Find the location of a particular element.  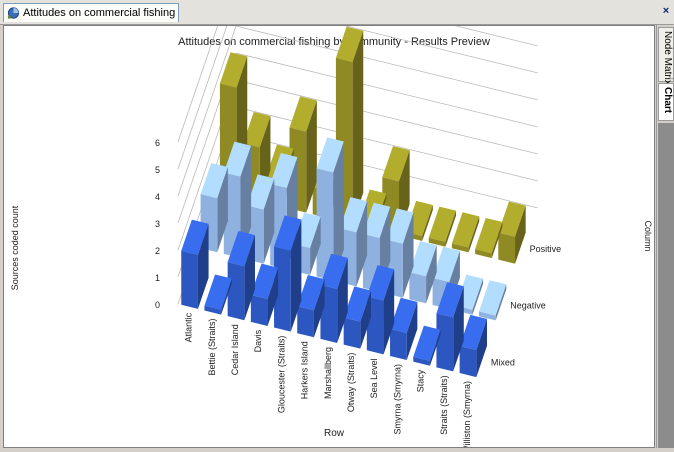

document-tab-bar: Attitudes on commercial fishing by × is located at coordinates (337, 12).